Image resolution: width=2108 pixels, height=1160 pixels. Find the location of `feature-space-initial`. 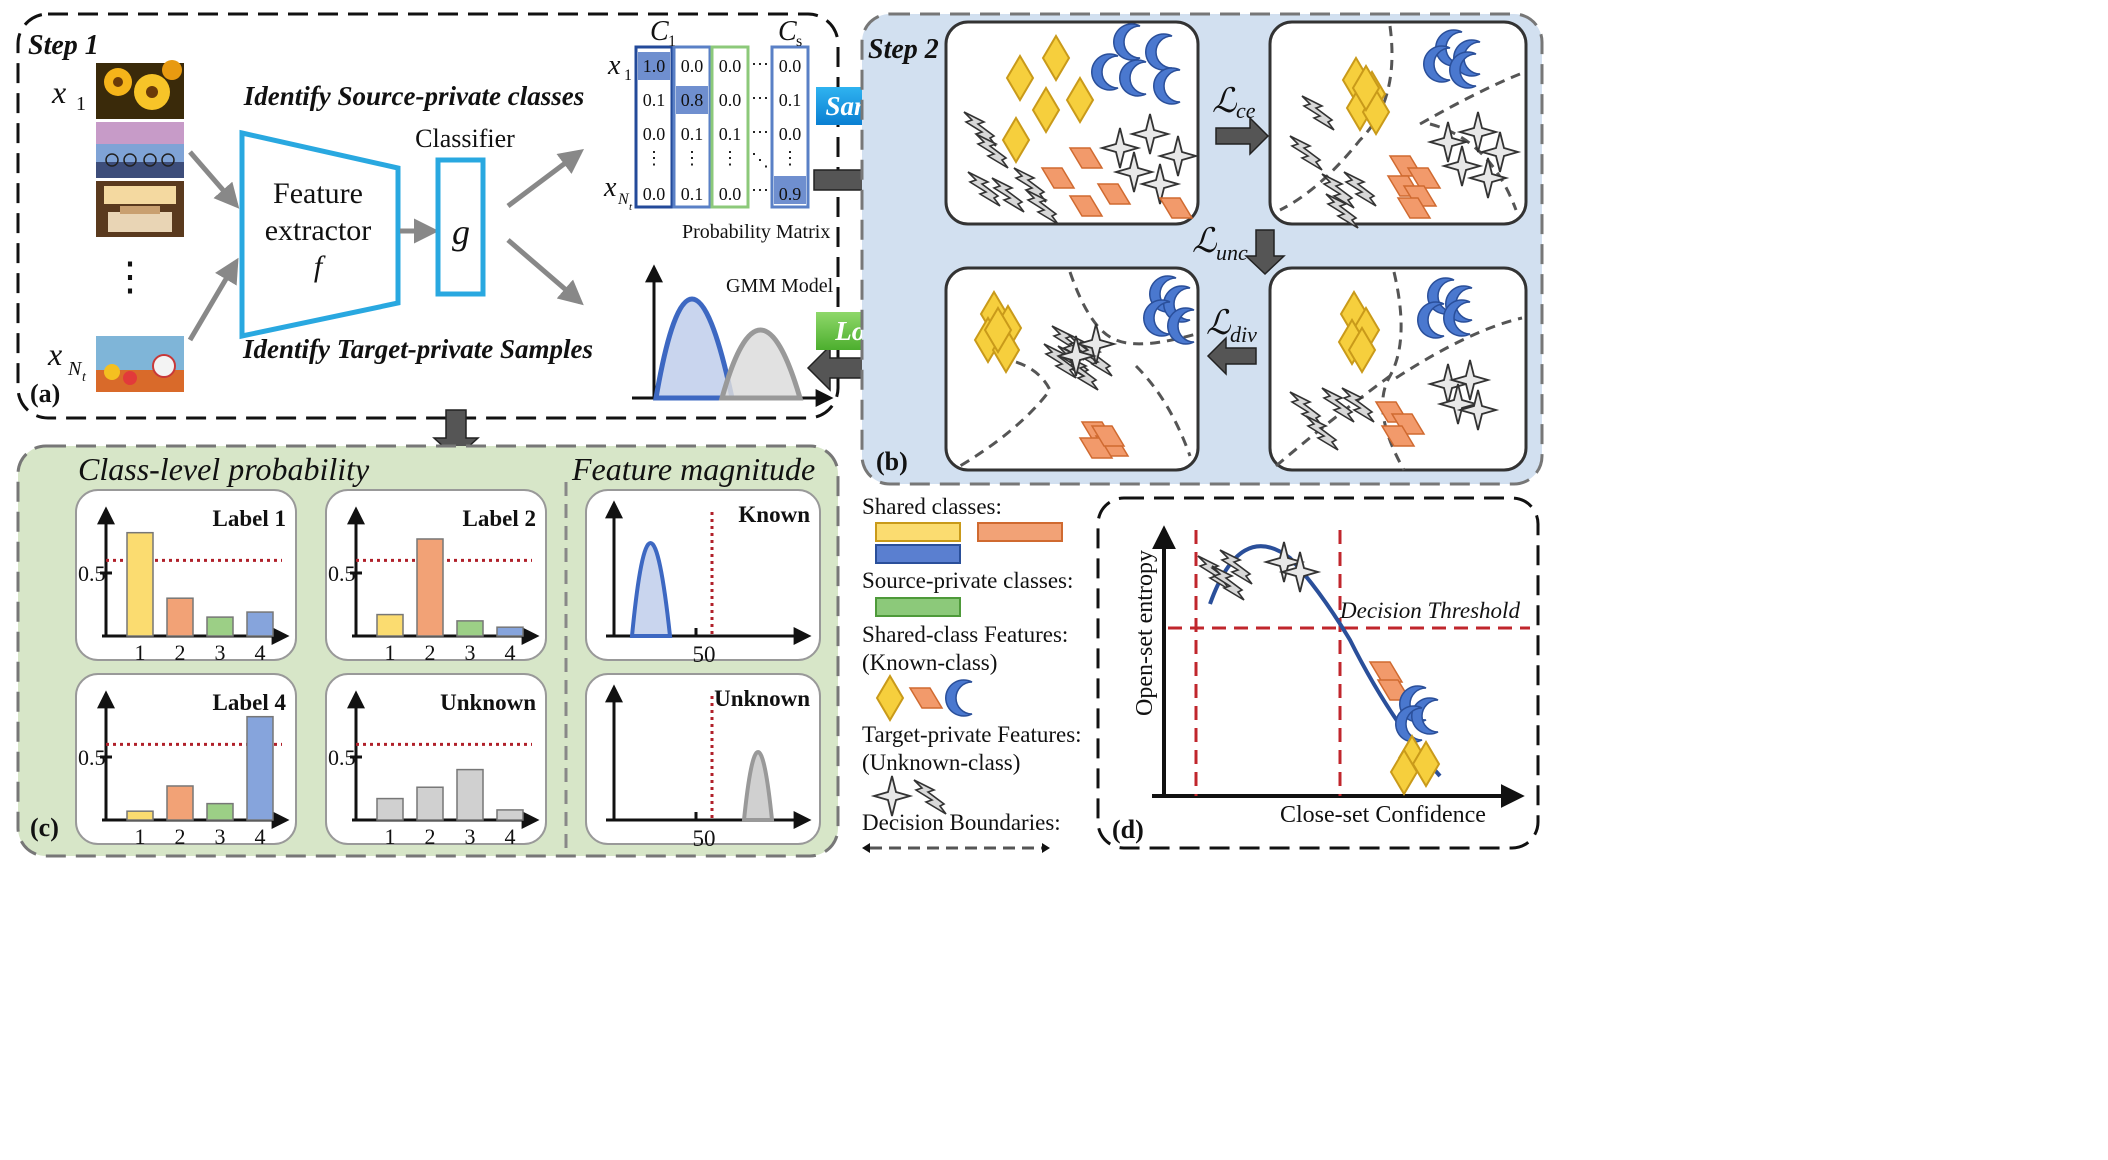

feature-space-initial is located at coordinates (1072, 123).